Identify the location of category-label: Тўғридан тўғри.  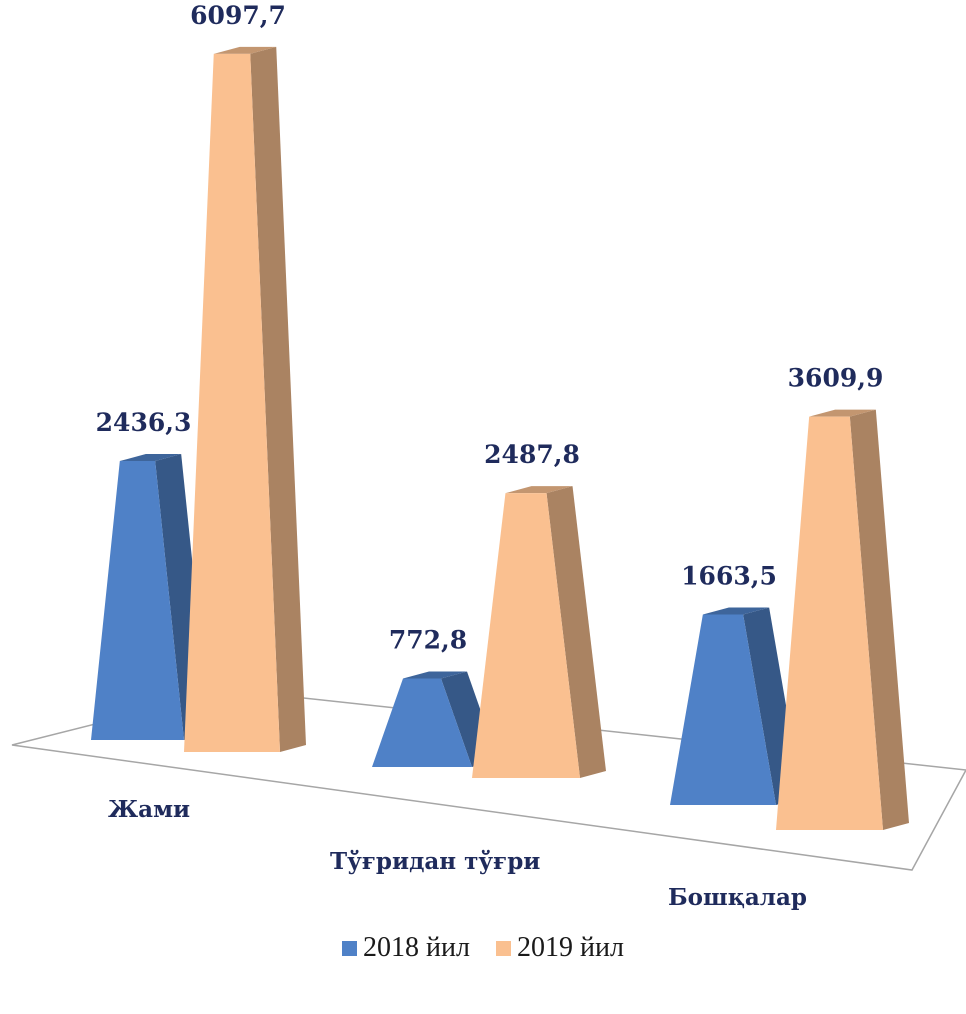
(435, 861).